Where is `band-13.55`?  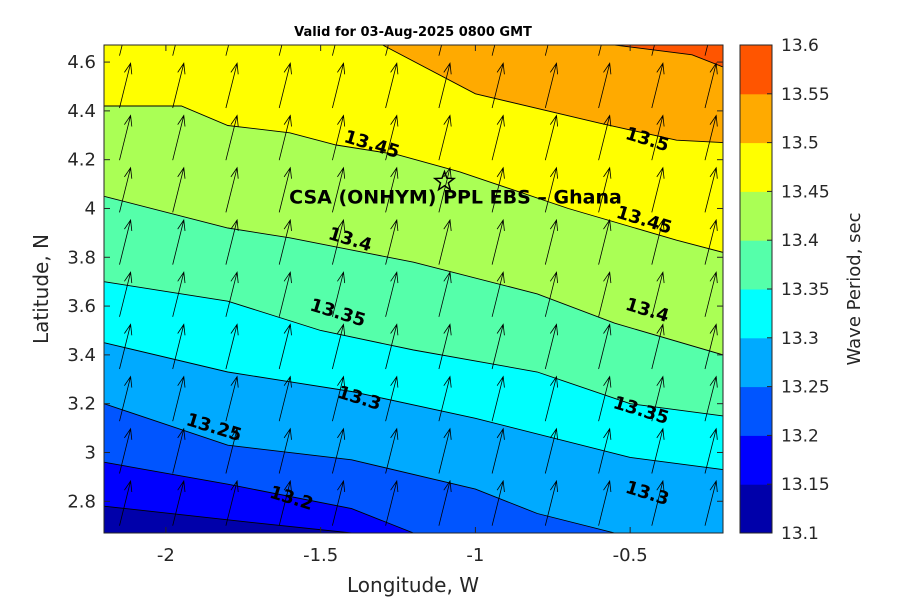 band-13.55 is located at coordinates (668, 56).